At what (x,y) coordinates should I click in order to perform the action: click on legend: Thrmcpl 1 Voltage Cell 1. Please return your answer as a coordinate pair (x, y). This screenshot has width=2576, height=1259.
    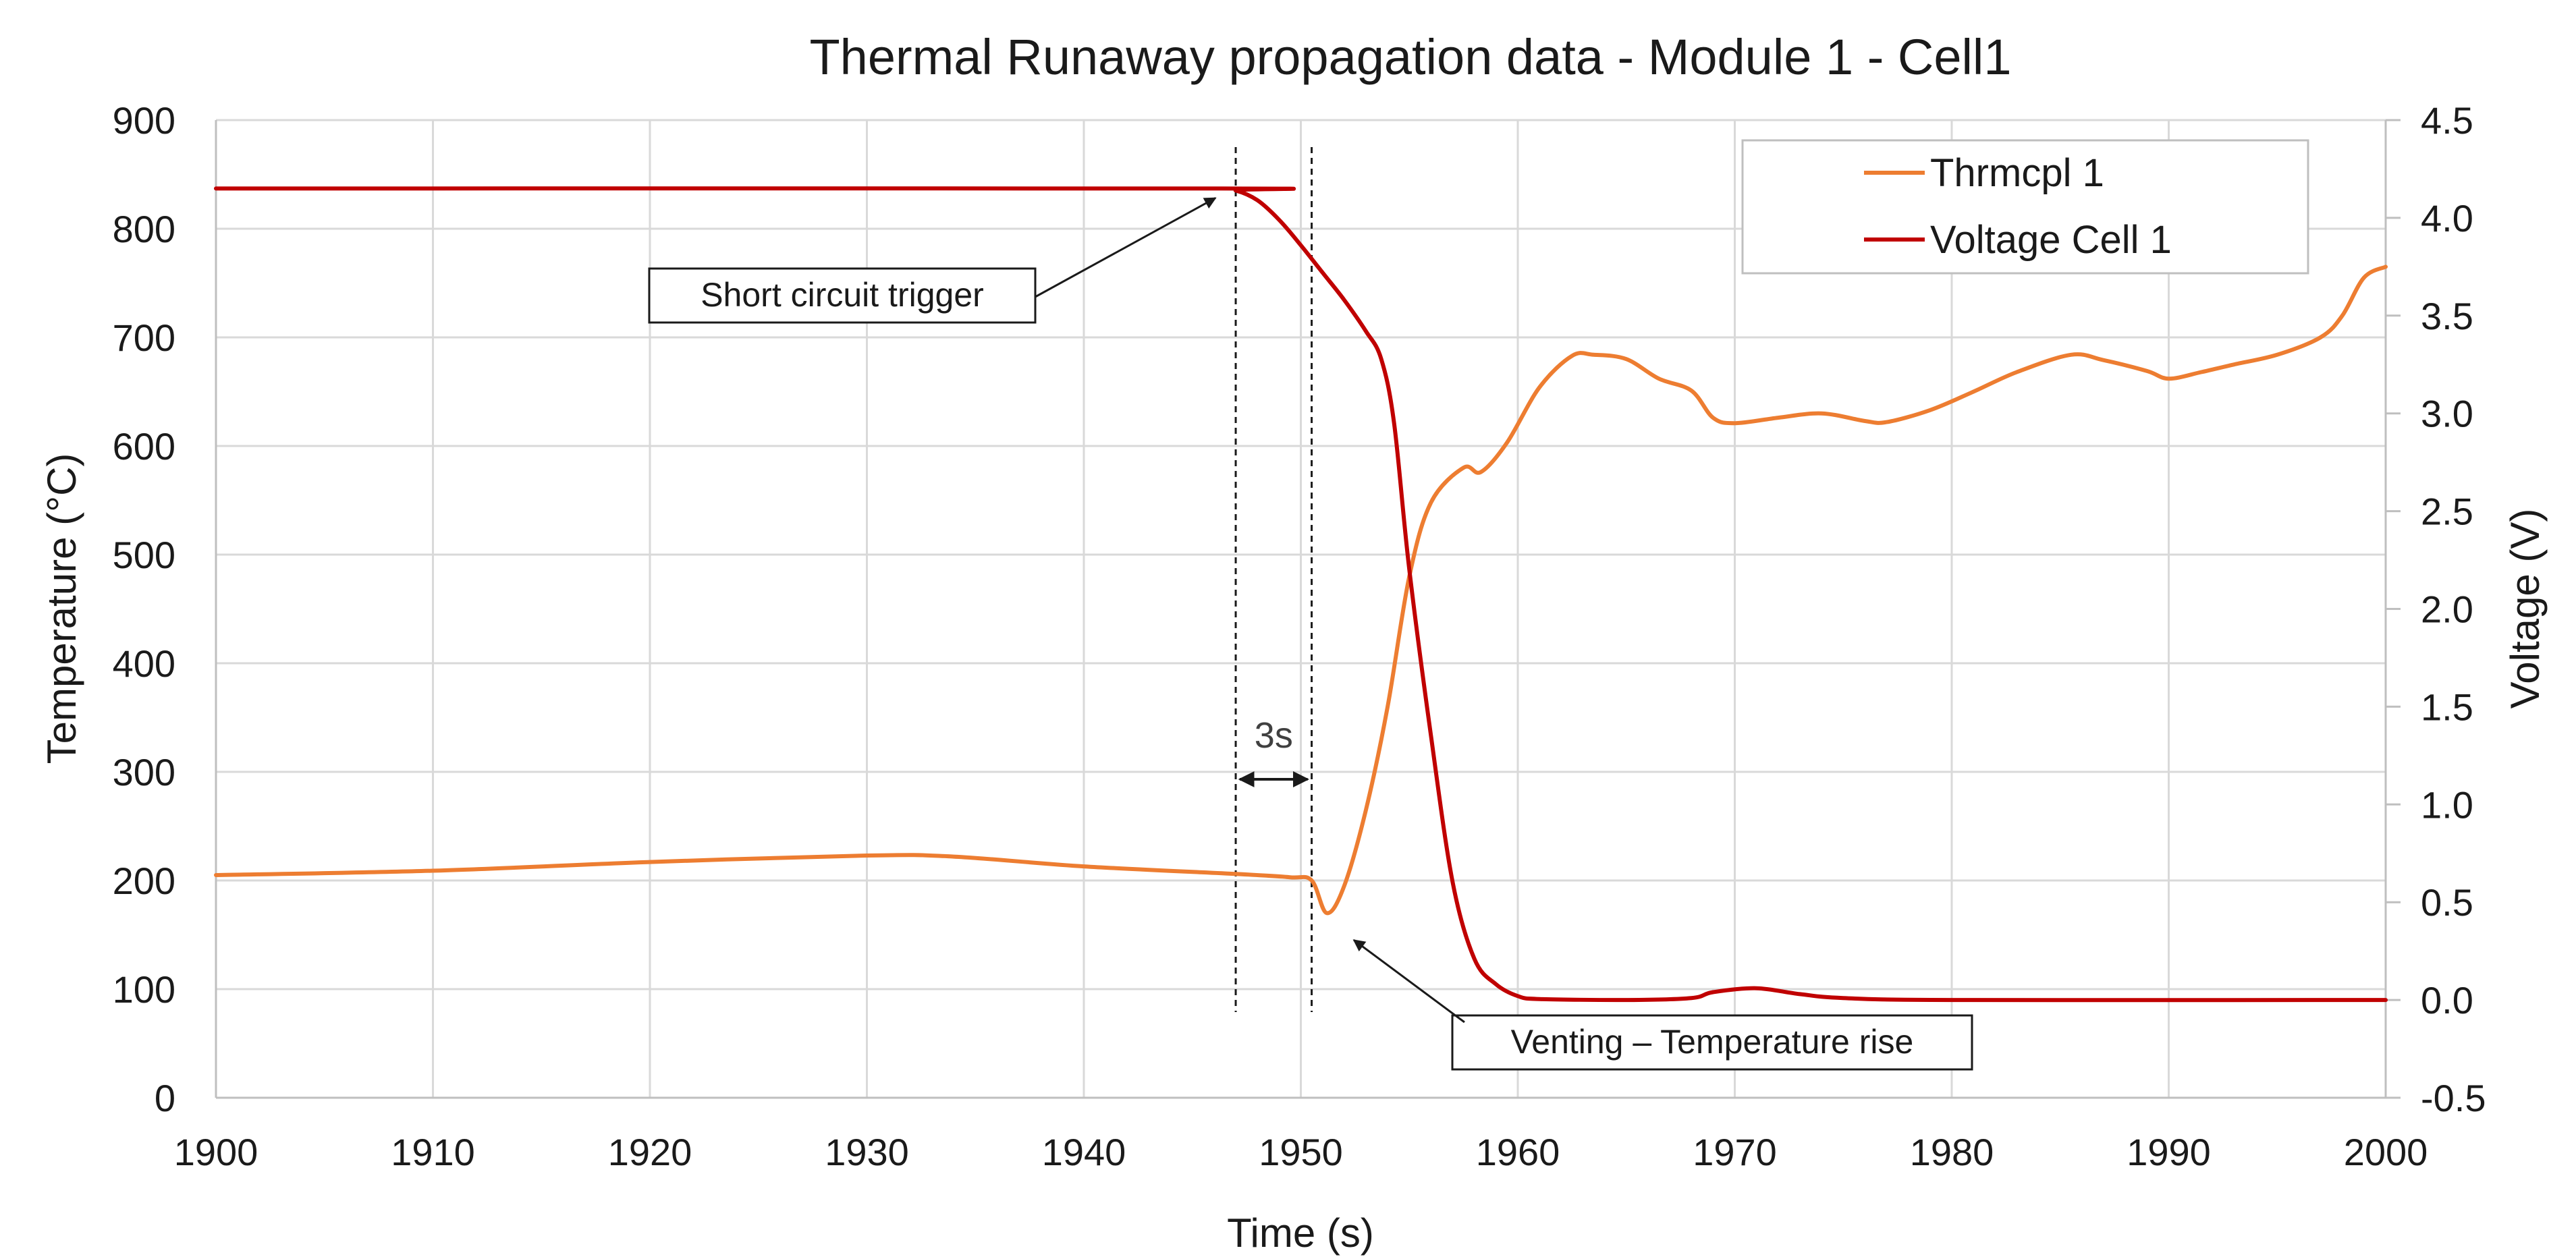
    Looking at the image, I should click on (2025, 207).